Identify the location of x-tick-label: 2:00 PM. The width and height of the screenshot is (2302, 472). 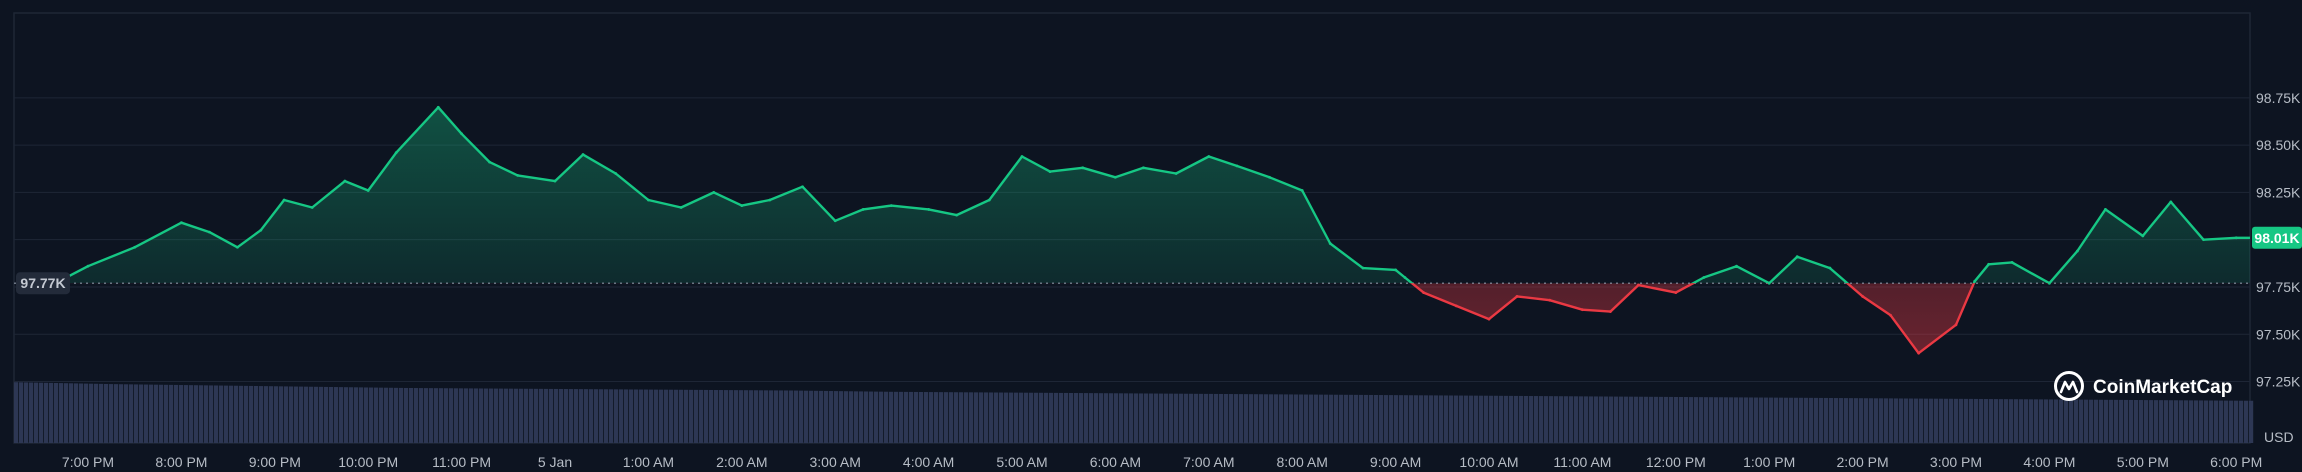
(1863, 462).